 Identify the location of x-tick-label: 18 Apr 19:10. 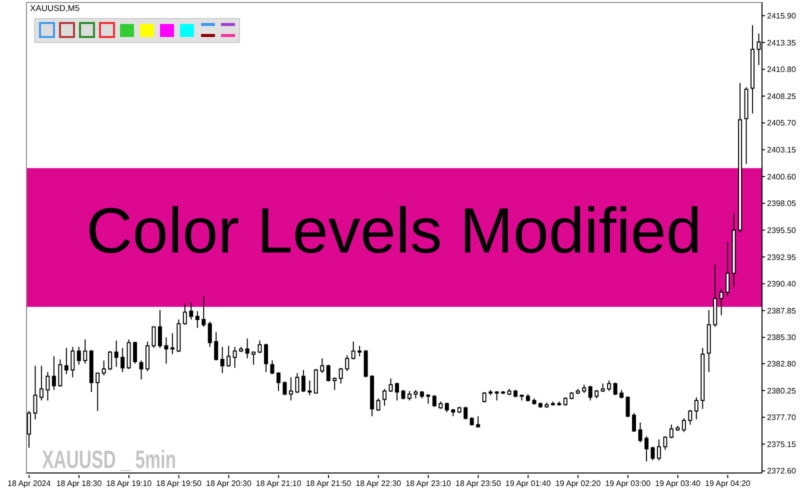
(129, 483).